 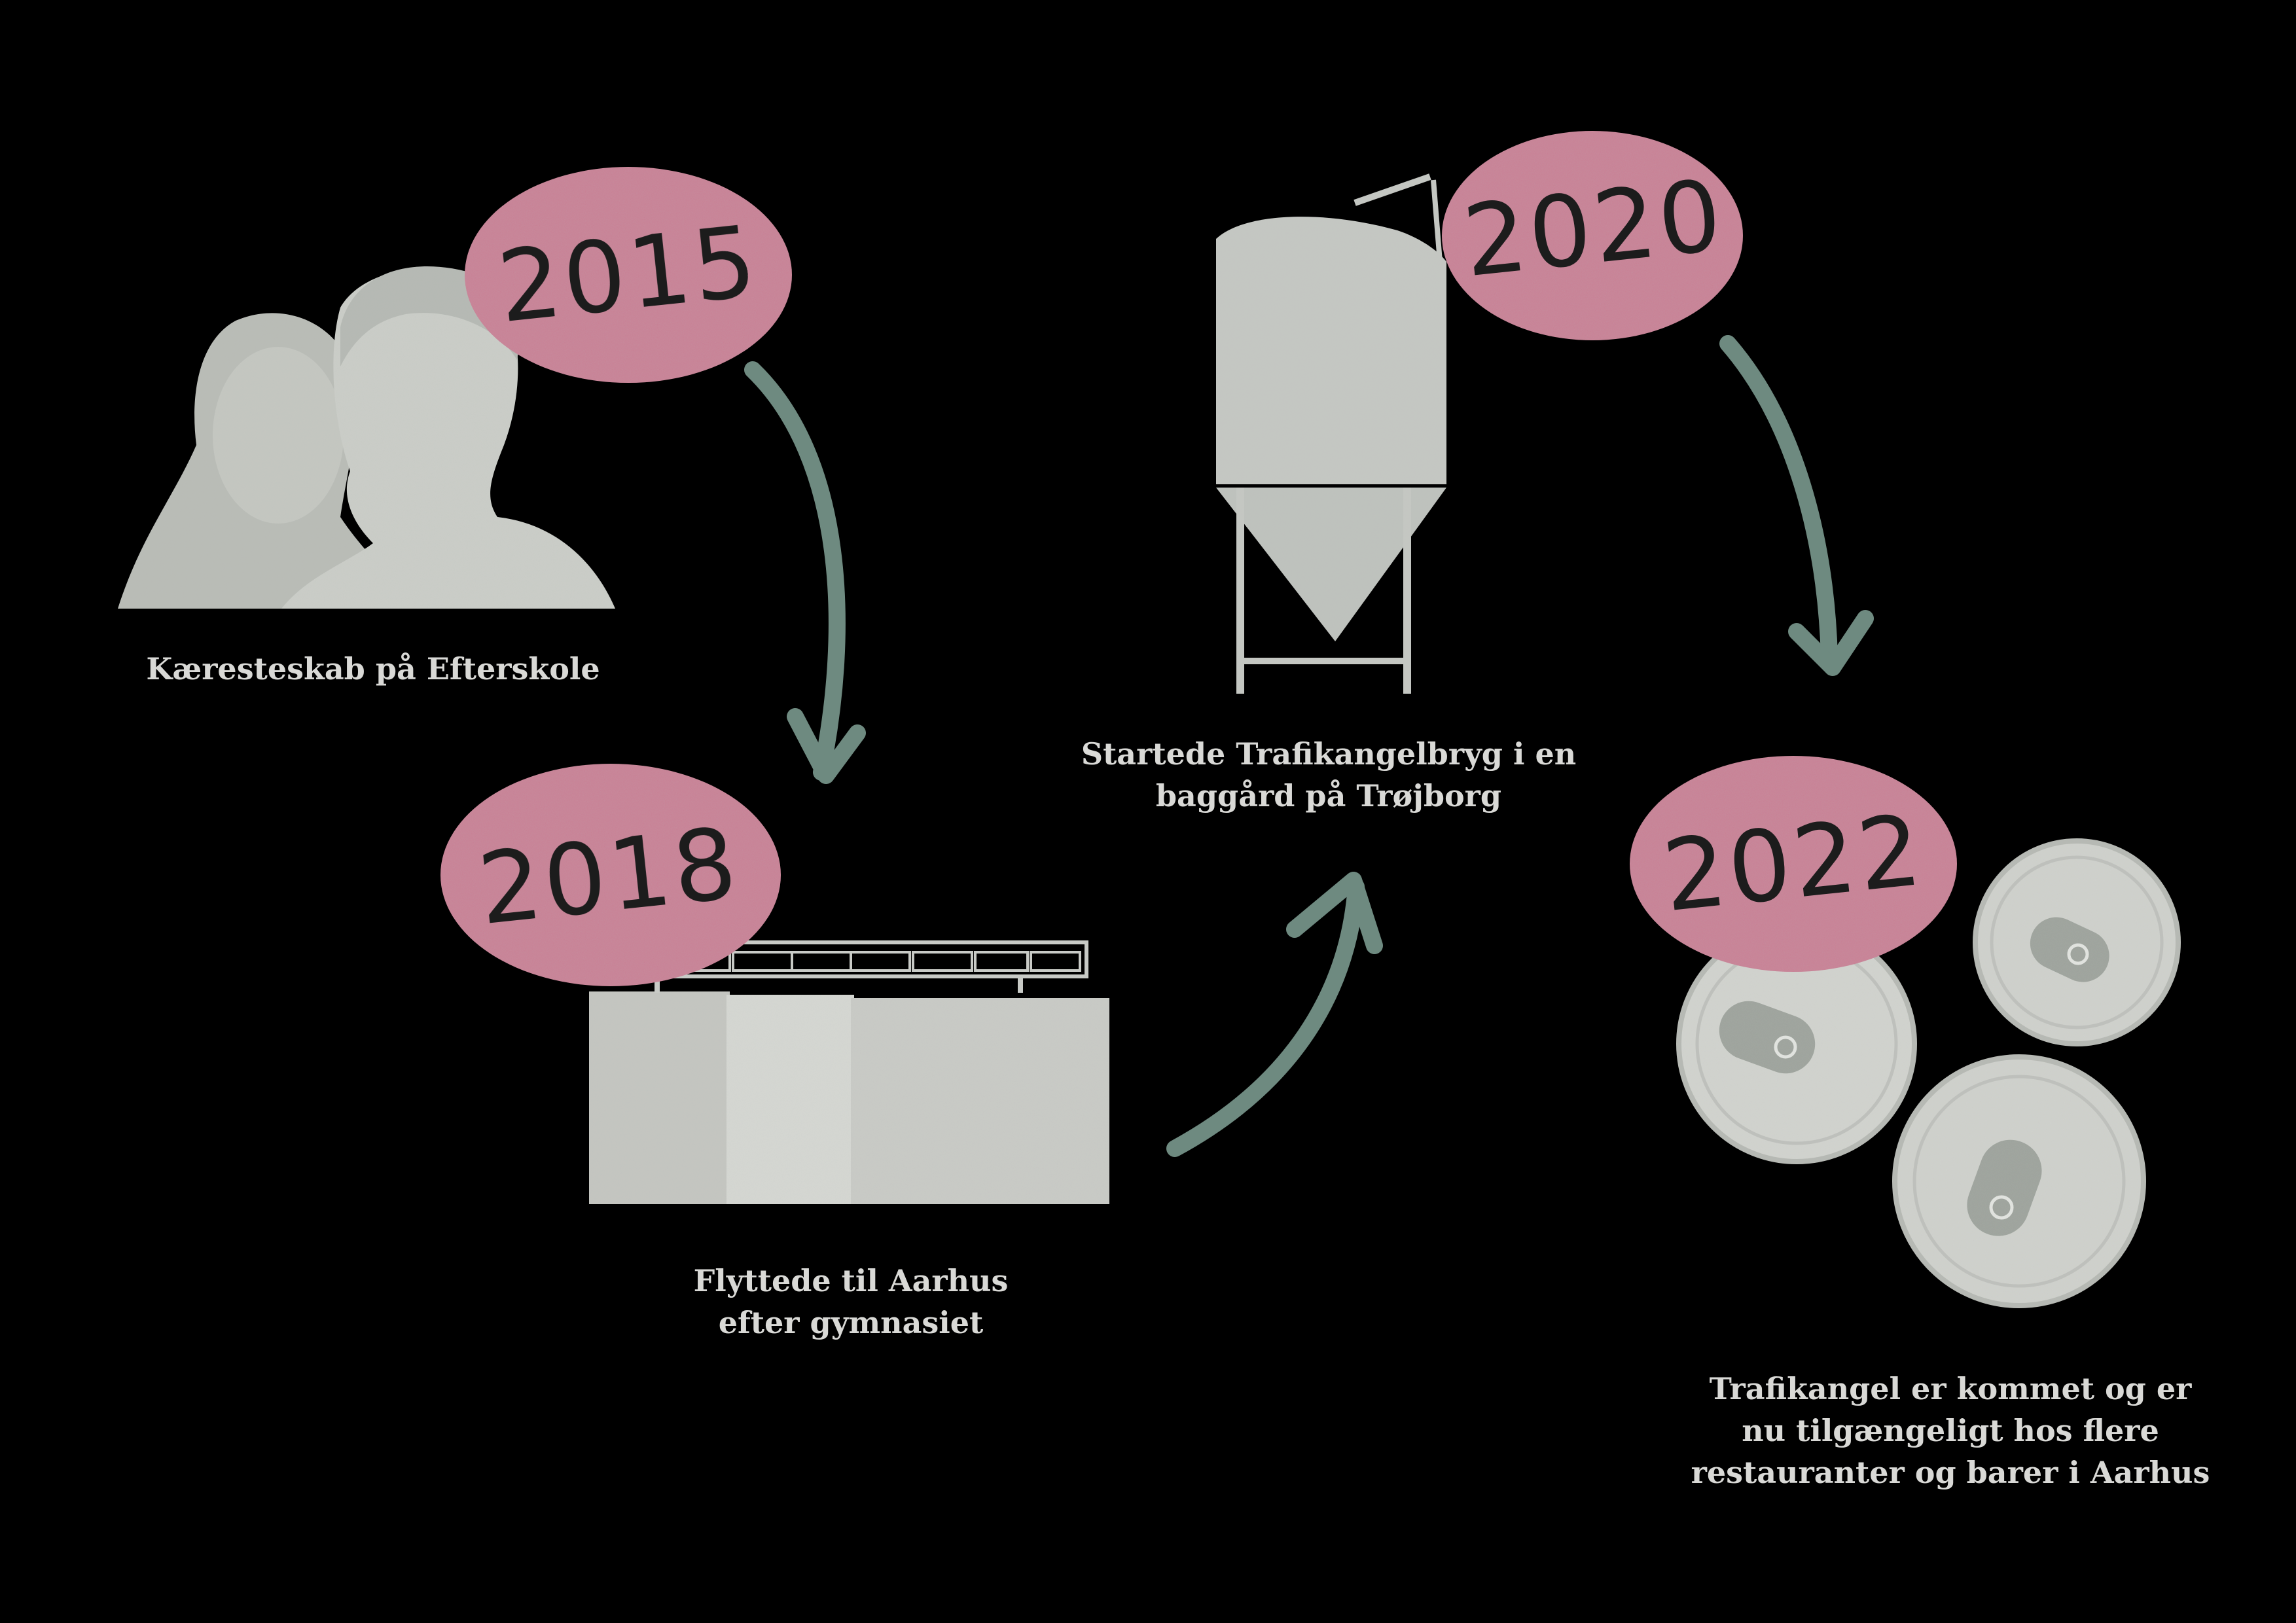 What do you see at coordinates (1950, 1388) in the screenshot?
I see `caption-line: Trafikangel er kommet og er` at bounding box center [1950, 1388].